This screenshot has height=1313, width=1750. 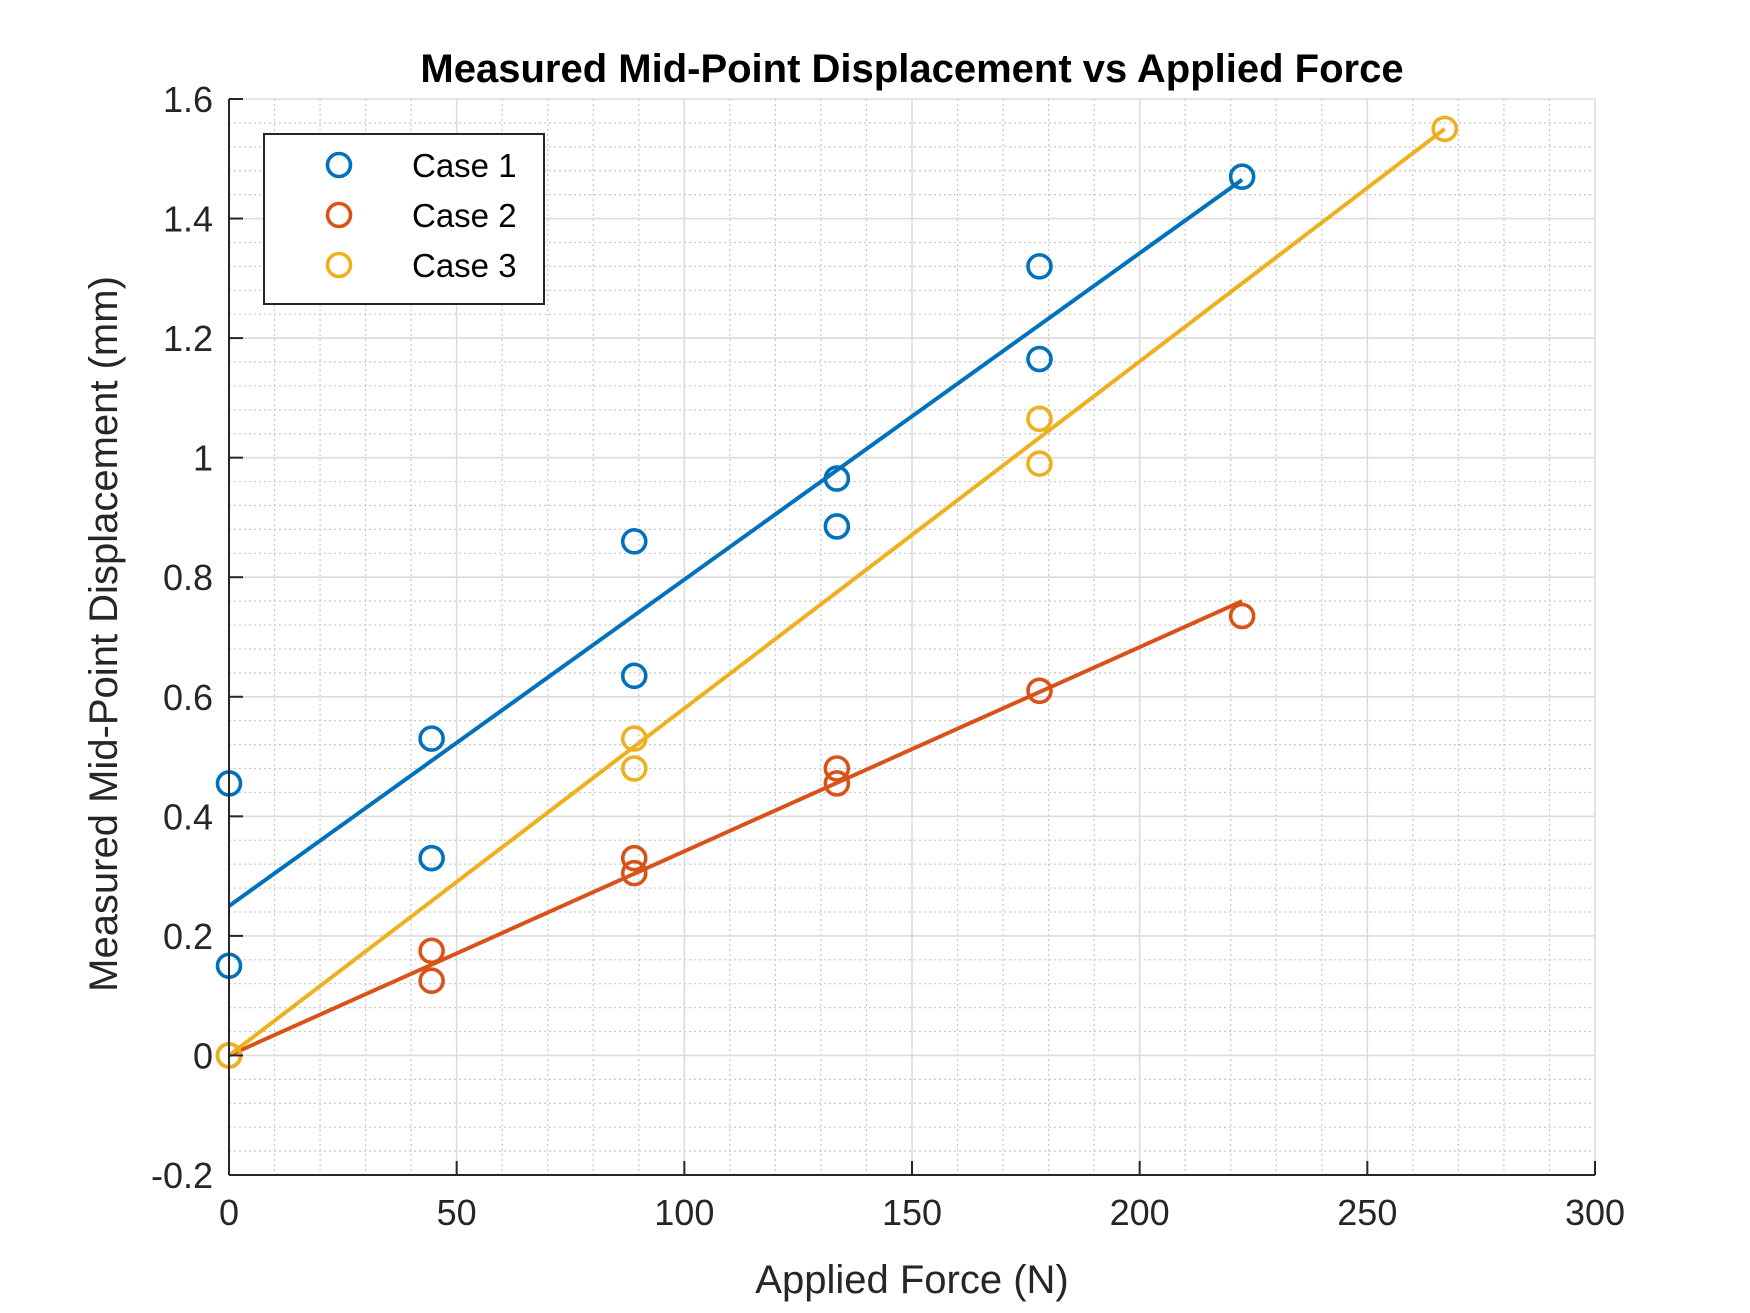 What do you see at coordinates (188, 99) in the screenshot?
I see `y-tick-label: 1.6` at bounding box center [188, 99].